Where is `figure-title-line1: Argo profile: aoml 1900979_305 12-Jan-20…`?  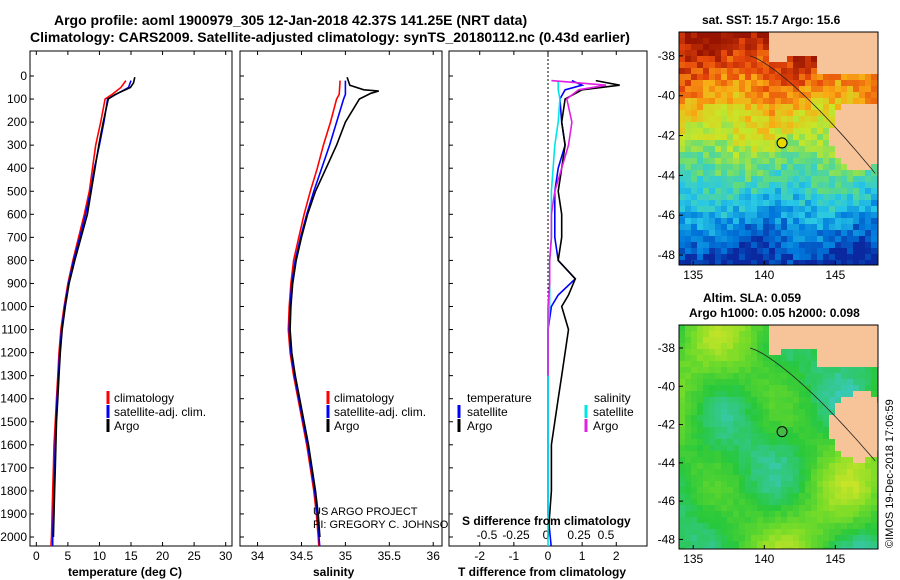 figure-title-line1: Argo profile: aoml 1900979_305 12-Jan-20… is located at coordinates (290, 20).